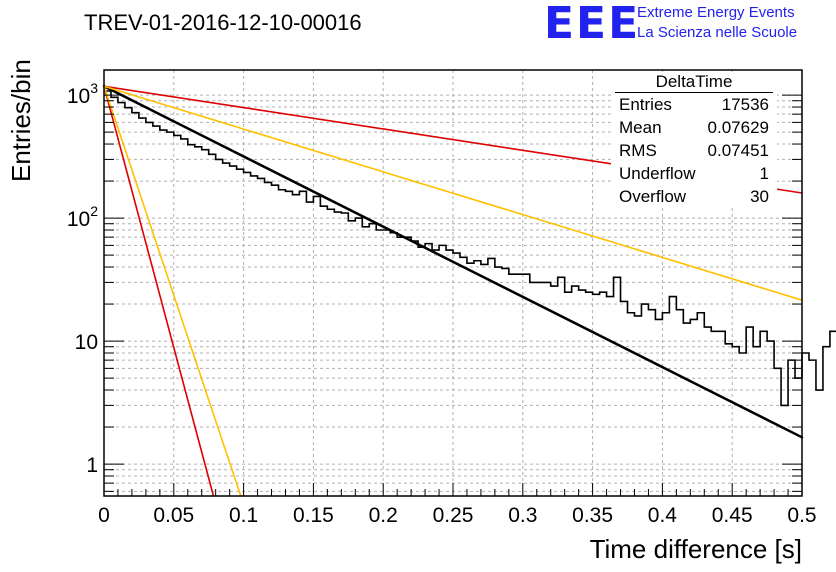 Image resolution: width=836 pixels, height=572 pixels. I want to click on y-tick-label: 1, so click(92, 465).